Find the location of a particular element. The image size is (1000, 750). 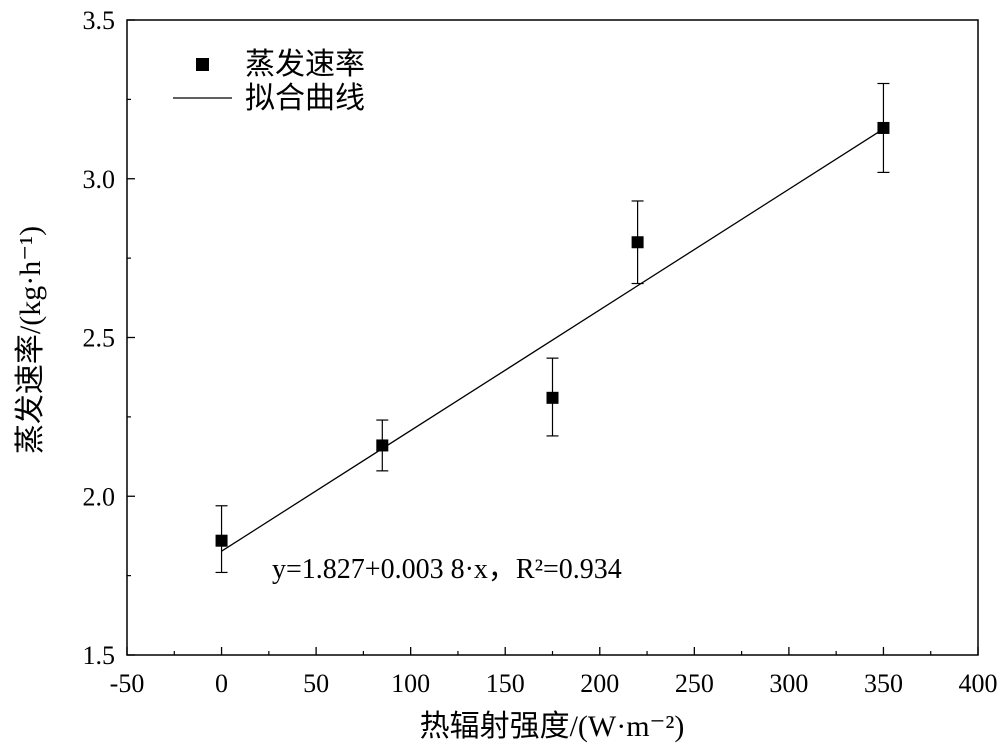

y-tick-label: 2.0 is located at coordinates (99, 496).